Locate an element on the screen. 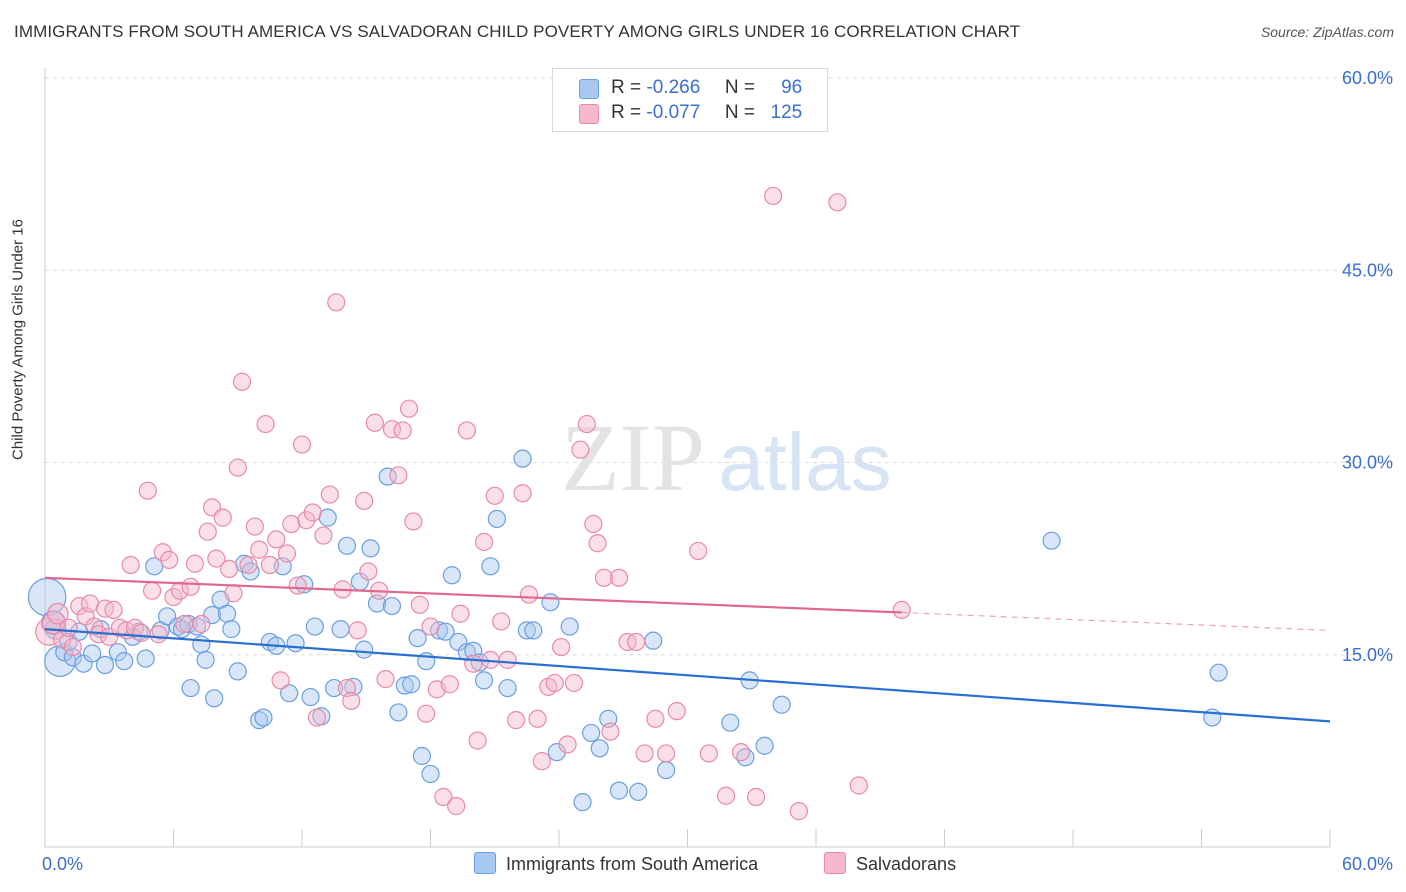  n-value: 125 is located at coordinates (786, 112).